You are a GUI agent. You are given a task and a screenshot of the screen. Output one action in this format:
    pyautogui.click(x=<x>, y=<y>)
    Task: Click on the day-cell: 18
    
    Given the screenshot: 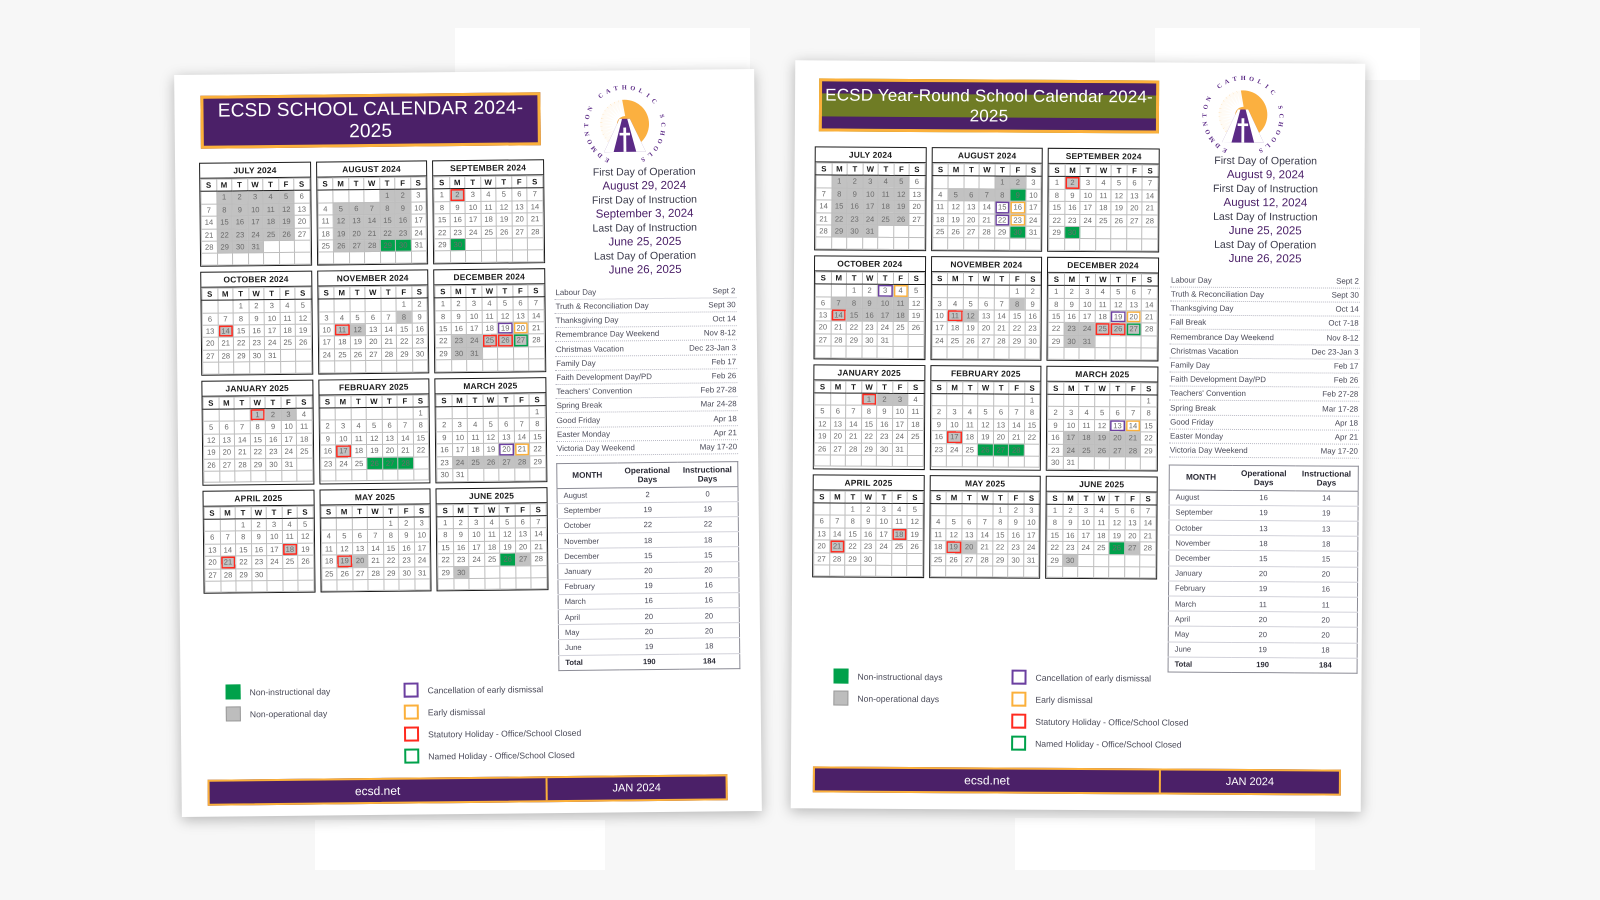 What is the action you would take?
    pyautogui.click(x=955, y=328)
    